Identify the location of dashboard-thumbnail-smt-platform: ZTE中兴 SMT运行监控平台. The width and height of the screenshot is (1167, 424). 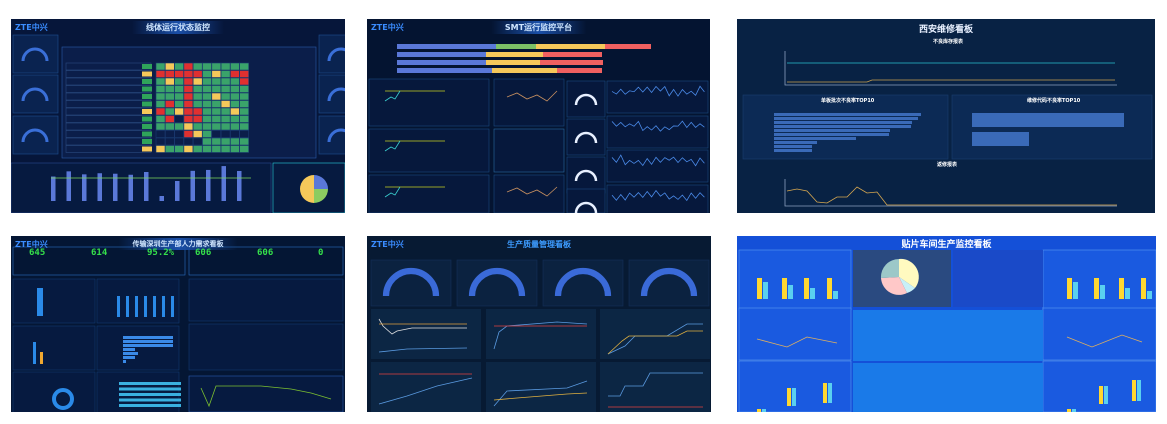
(538, 116).